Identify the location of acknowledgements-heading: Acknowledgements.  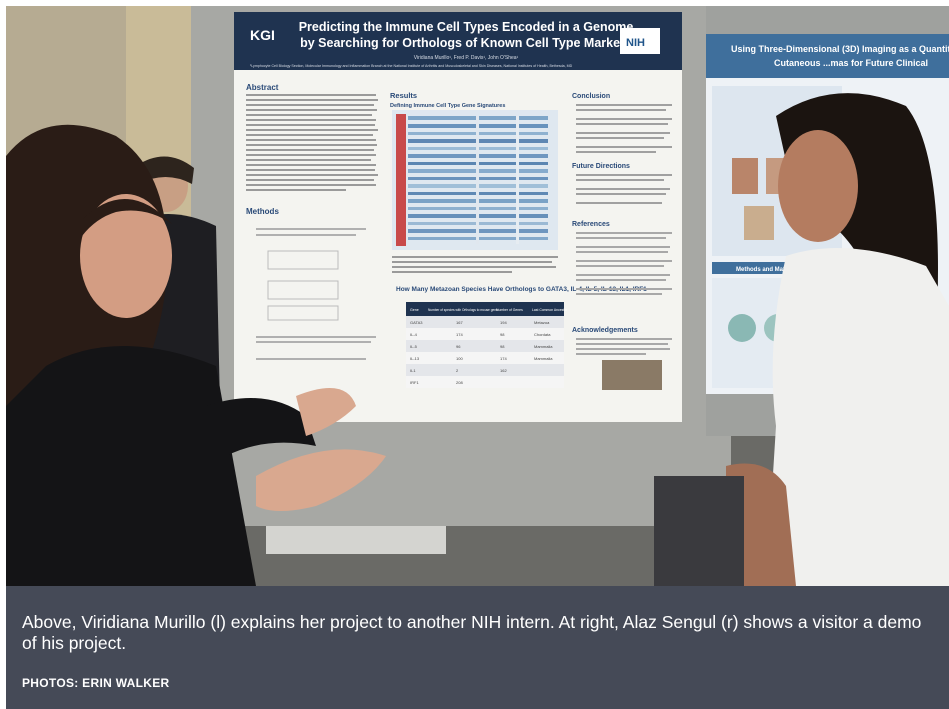
(605, 330).